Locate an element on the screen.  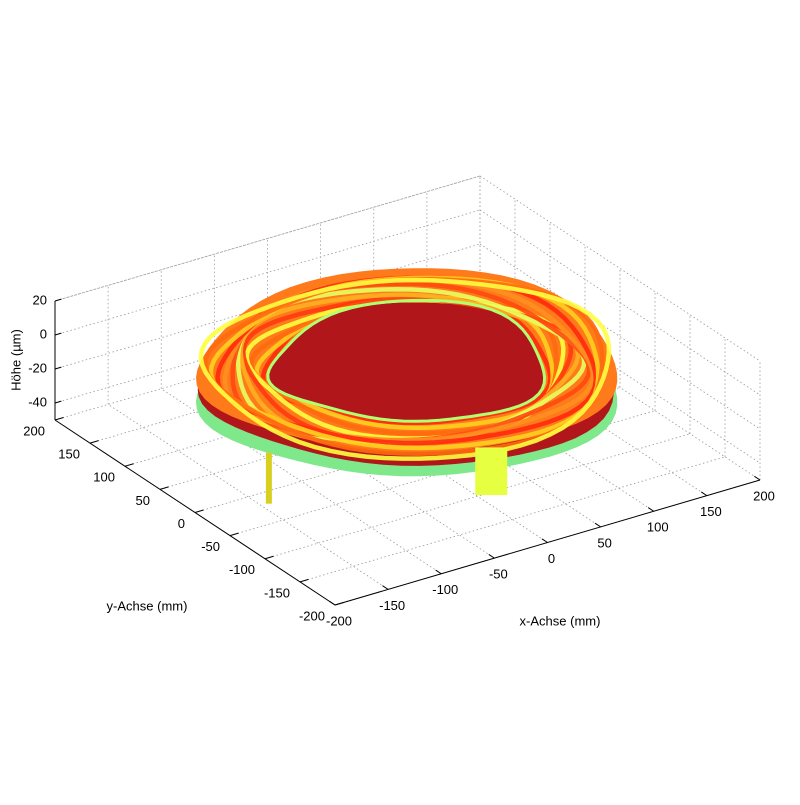
x-tick-label: 50 is located at coordinates (604, 542).